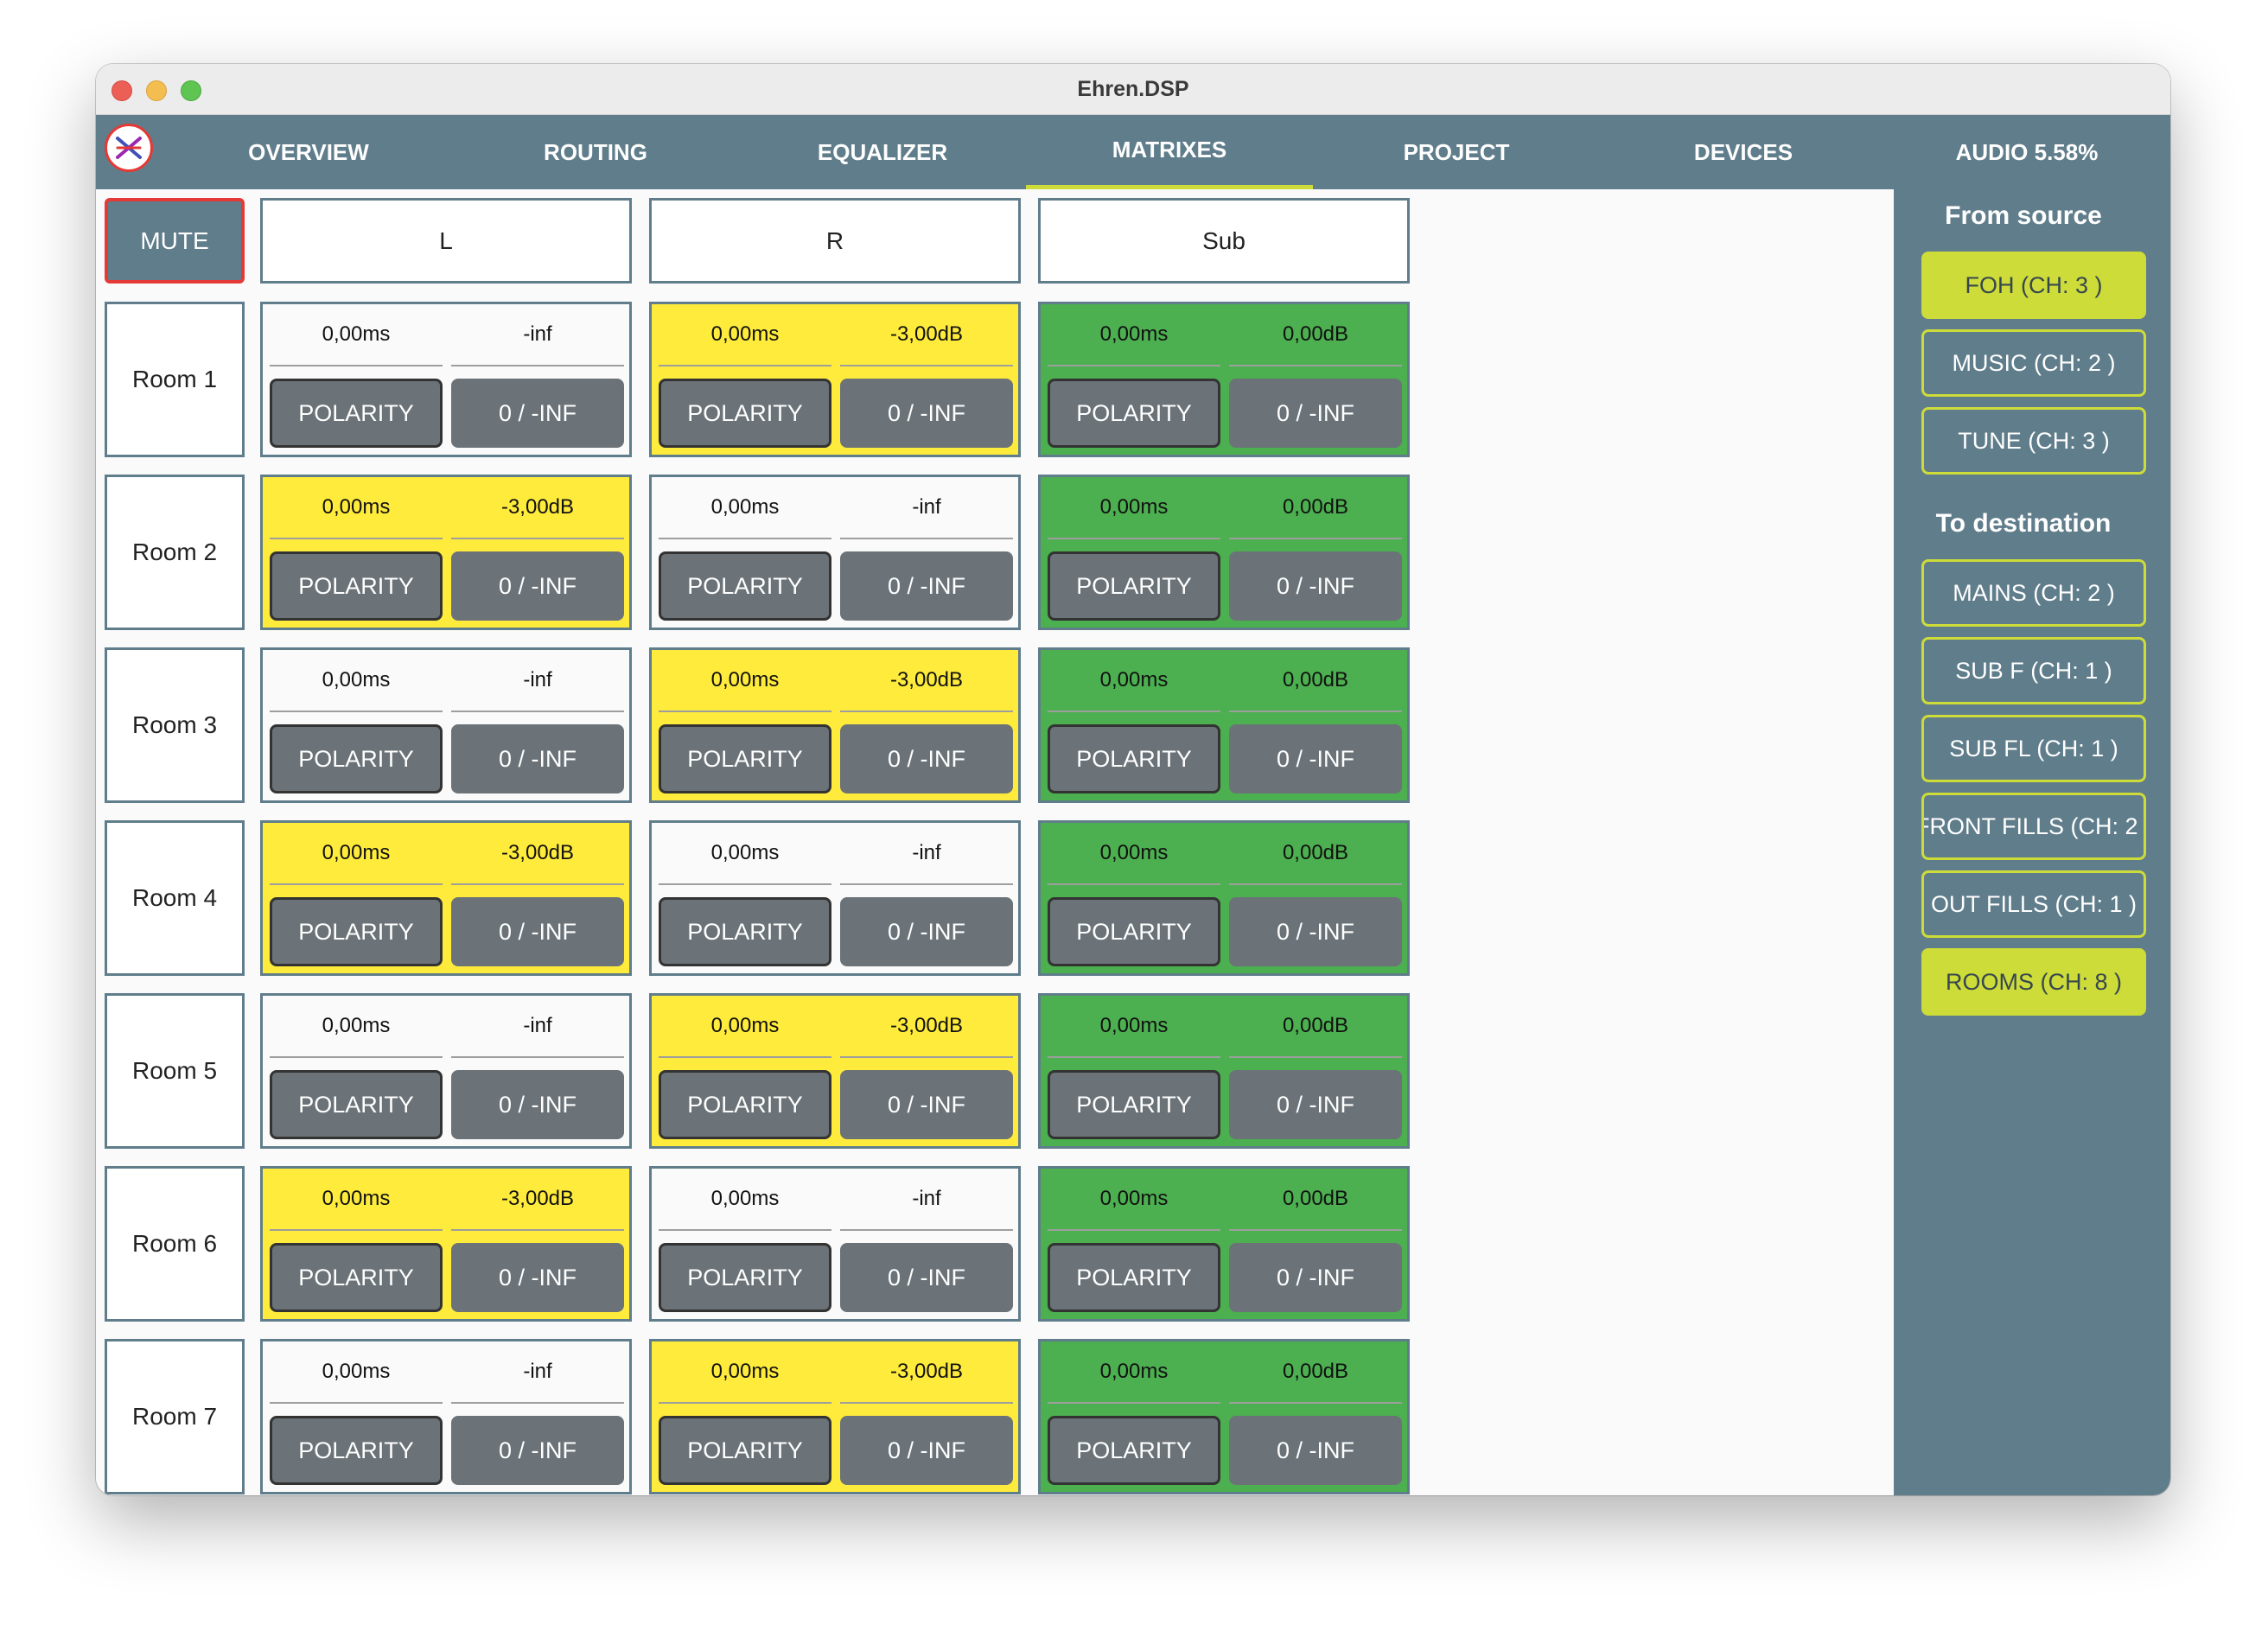 The width and height of the screenshot is (2268, 1625). I want to click on tab-overview: OVERVIEW, so click(308, 152).